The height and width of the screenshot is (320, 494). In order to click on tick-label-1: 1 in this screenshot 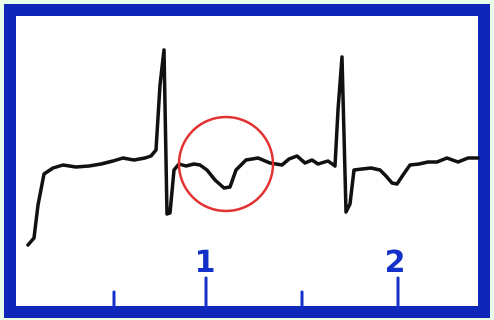, I will do `click(205, 262)`.